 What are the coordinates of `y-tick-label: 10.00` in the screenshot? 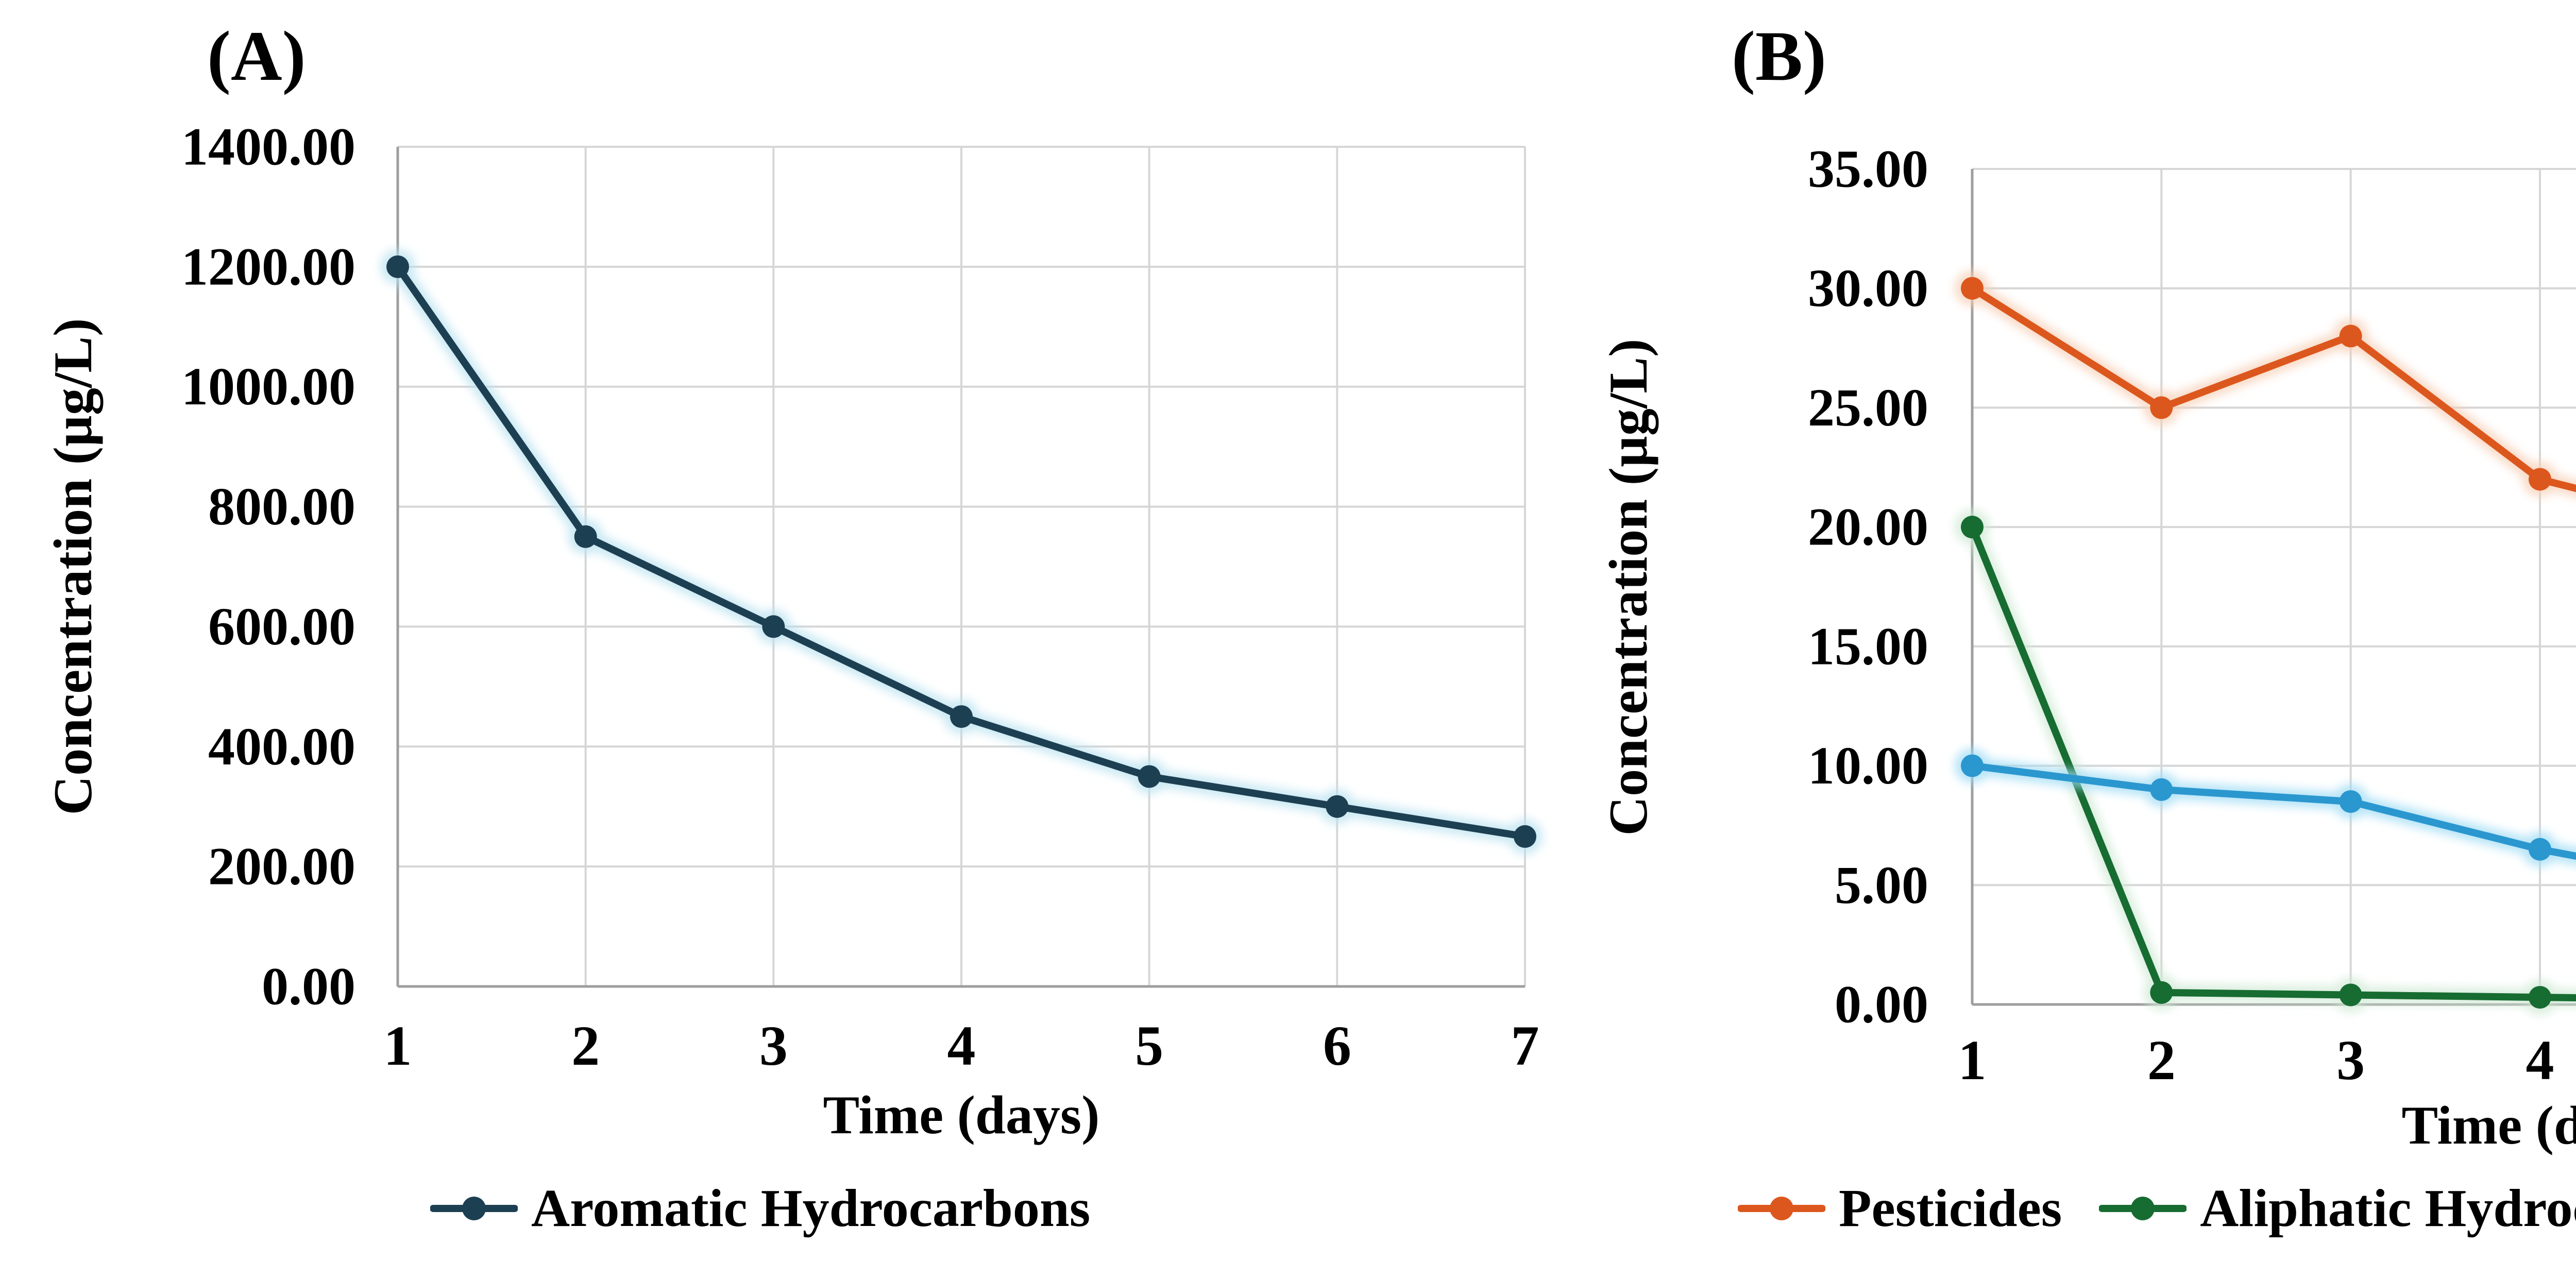 It's located at (1868, 765).